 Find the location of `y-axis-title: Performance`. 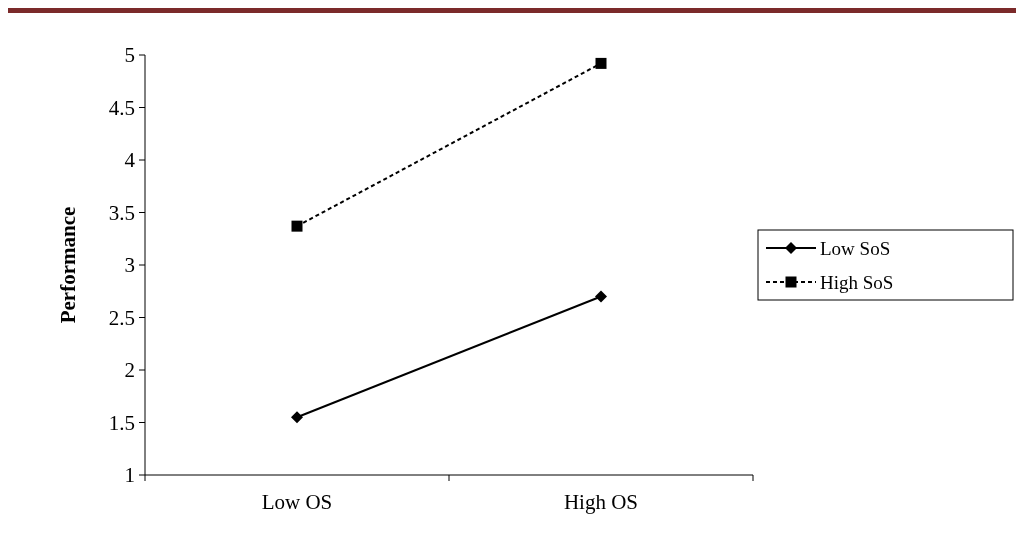

y-axis-title: Performance is located at coordinates (68, 265).